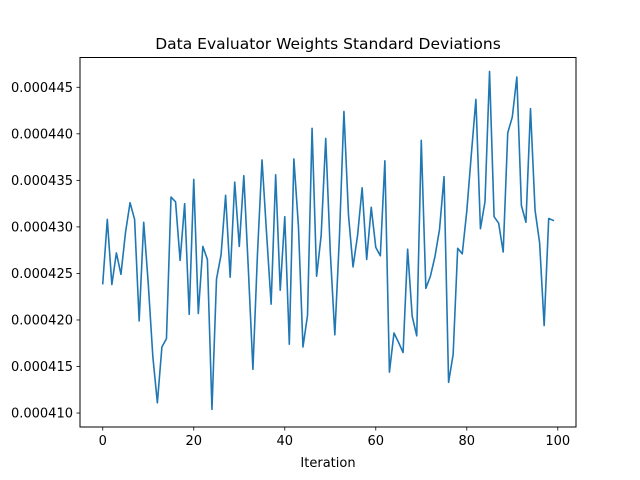 This screenshot has width=640, height=480. I want to click on x-tick-label: 100, so click(557, 441).